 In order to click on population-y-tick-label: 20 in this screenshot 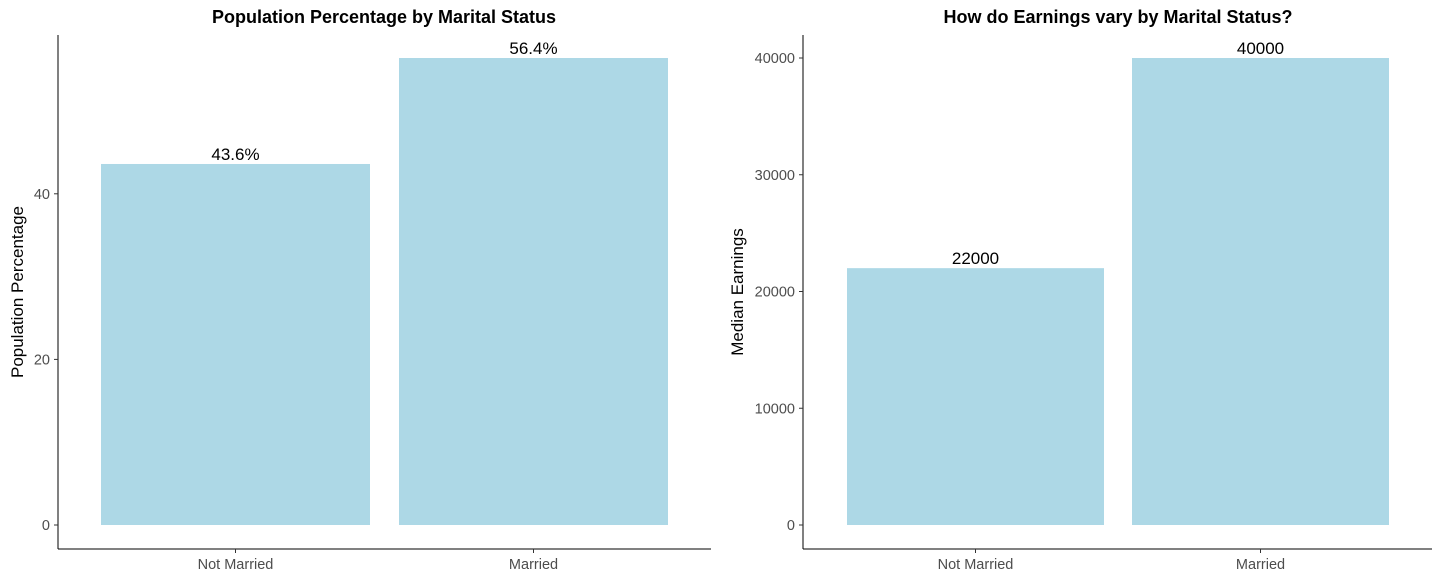, I will do `click(42, 360)`.